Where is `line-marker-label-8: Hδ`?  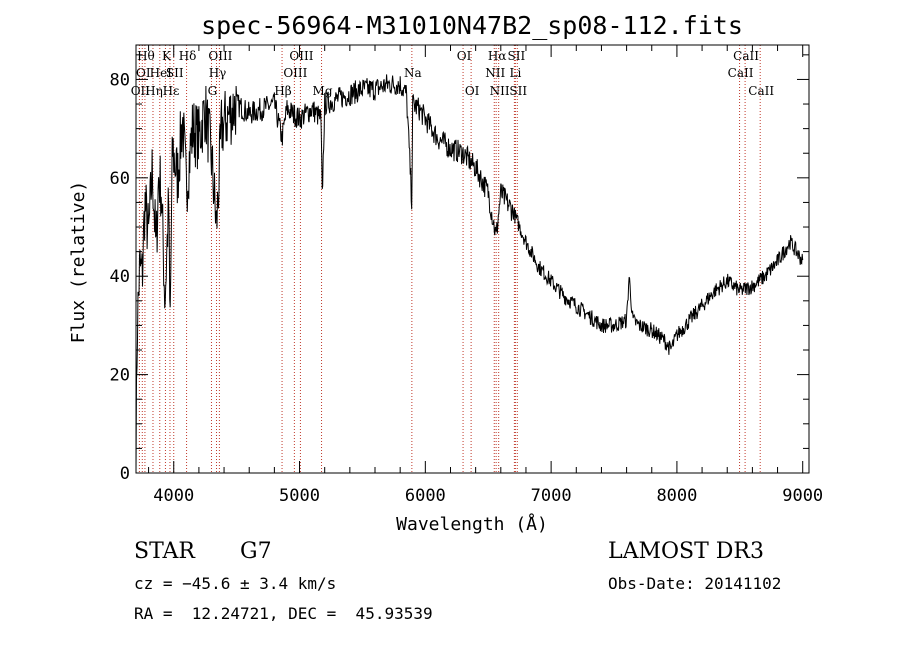
line-marker-label-8: Hδ is located at coordinates (188, 56).